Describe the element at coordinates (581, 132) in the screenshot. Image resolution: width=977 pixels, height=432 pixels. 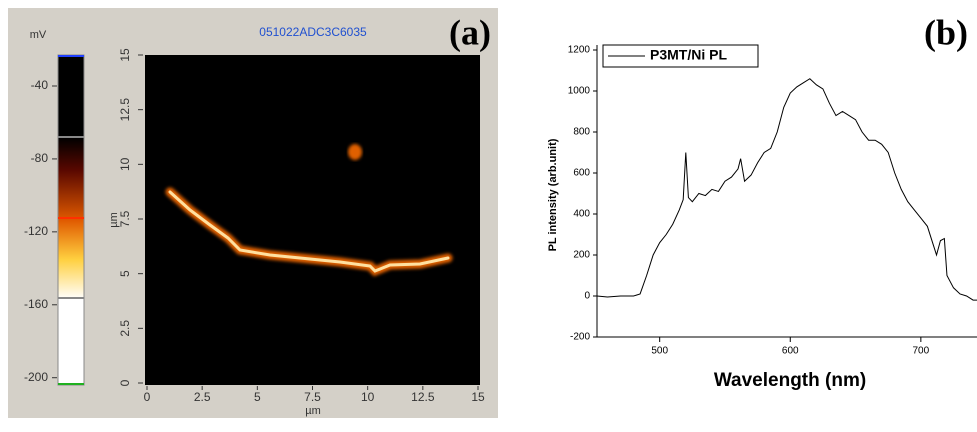
I see `y-tick-label: 800` at that location.